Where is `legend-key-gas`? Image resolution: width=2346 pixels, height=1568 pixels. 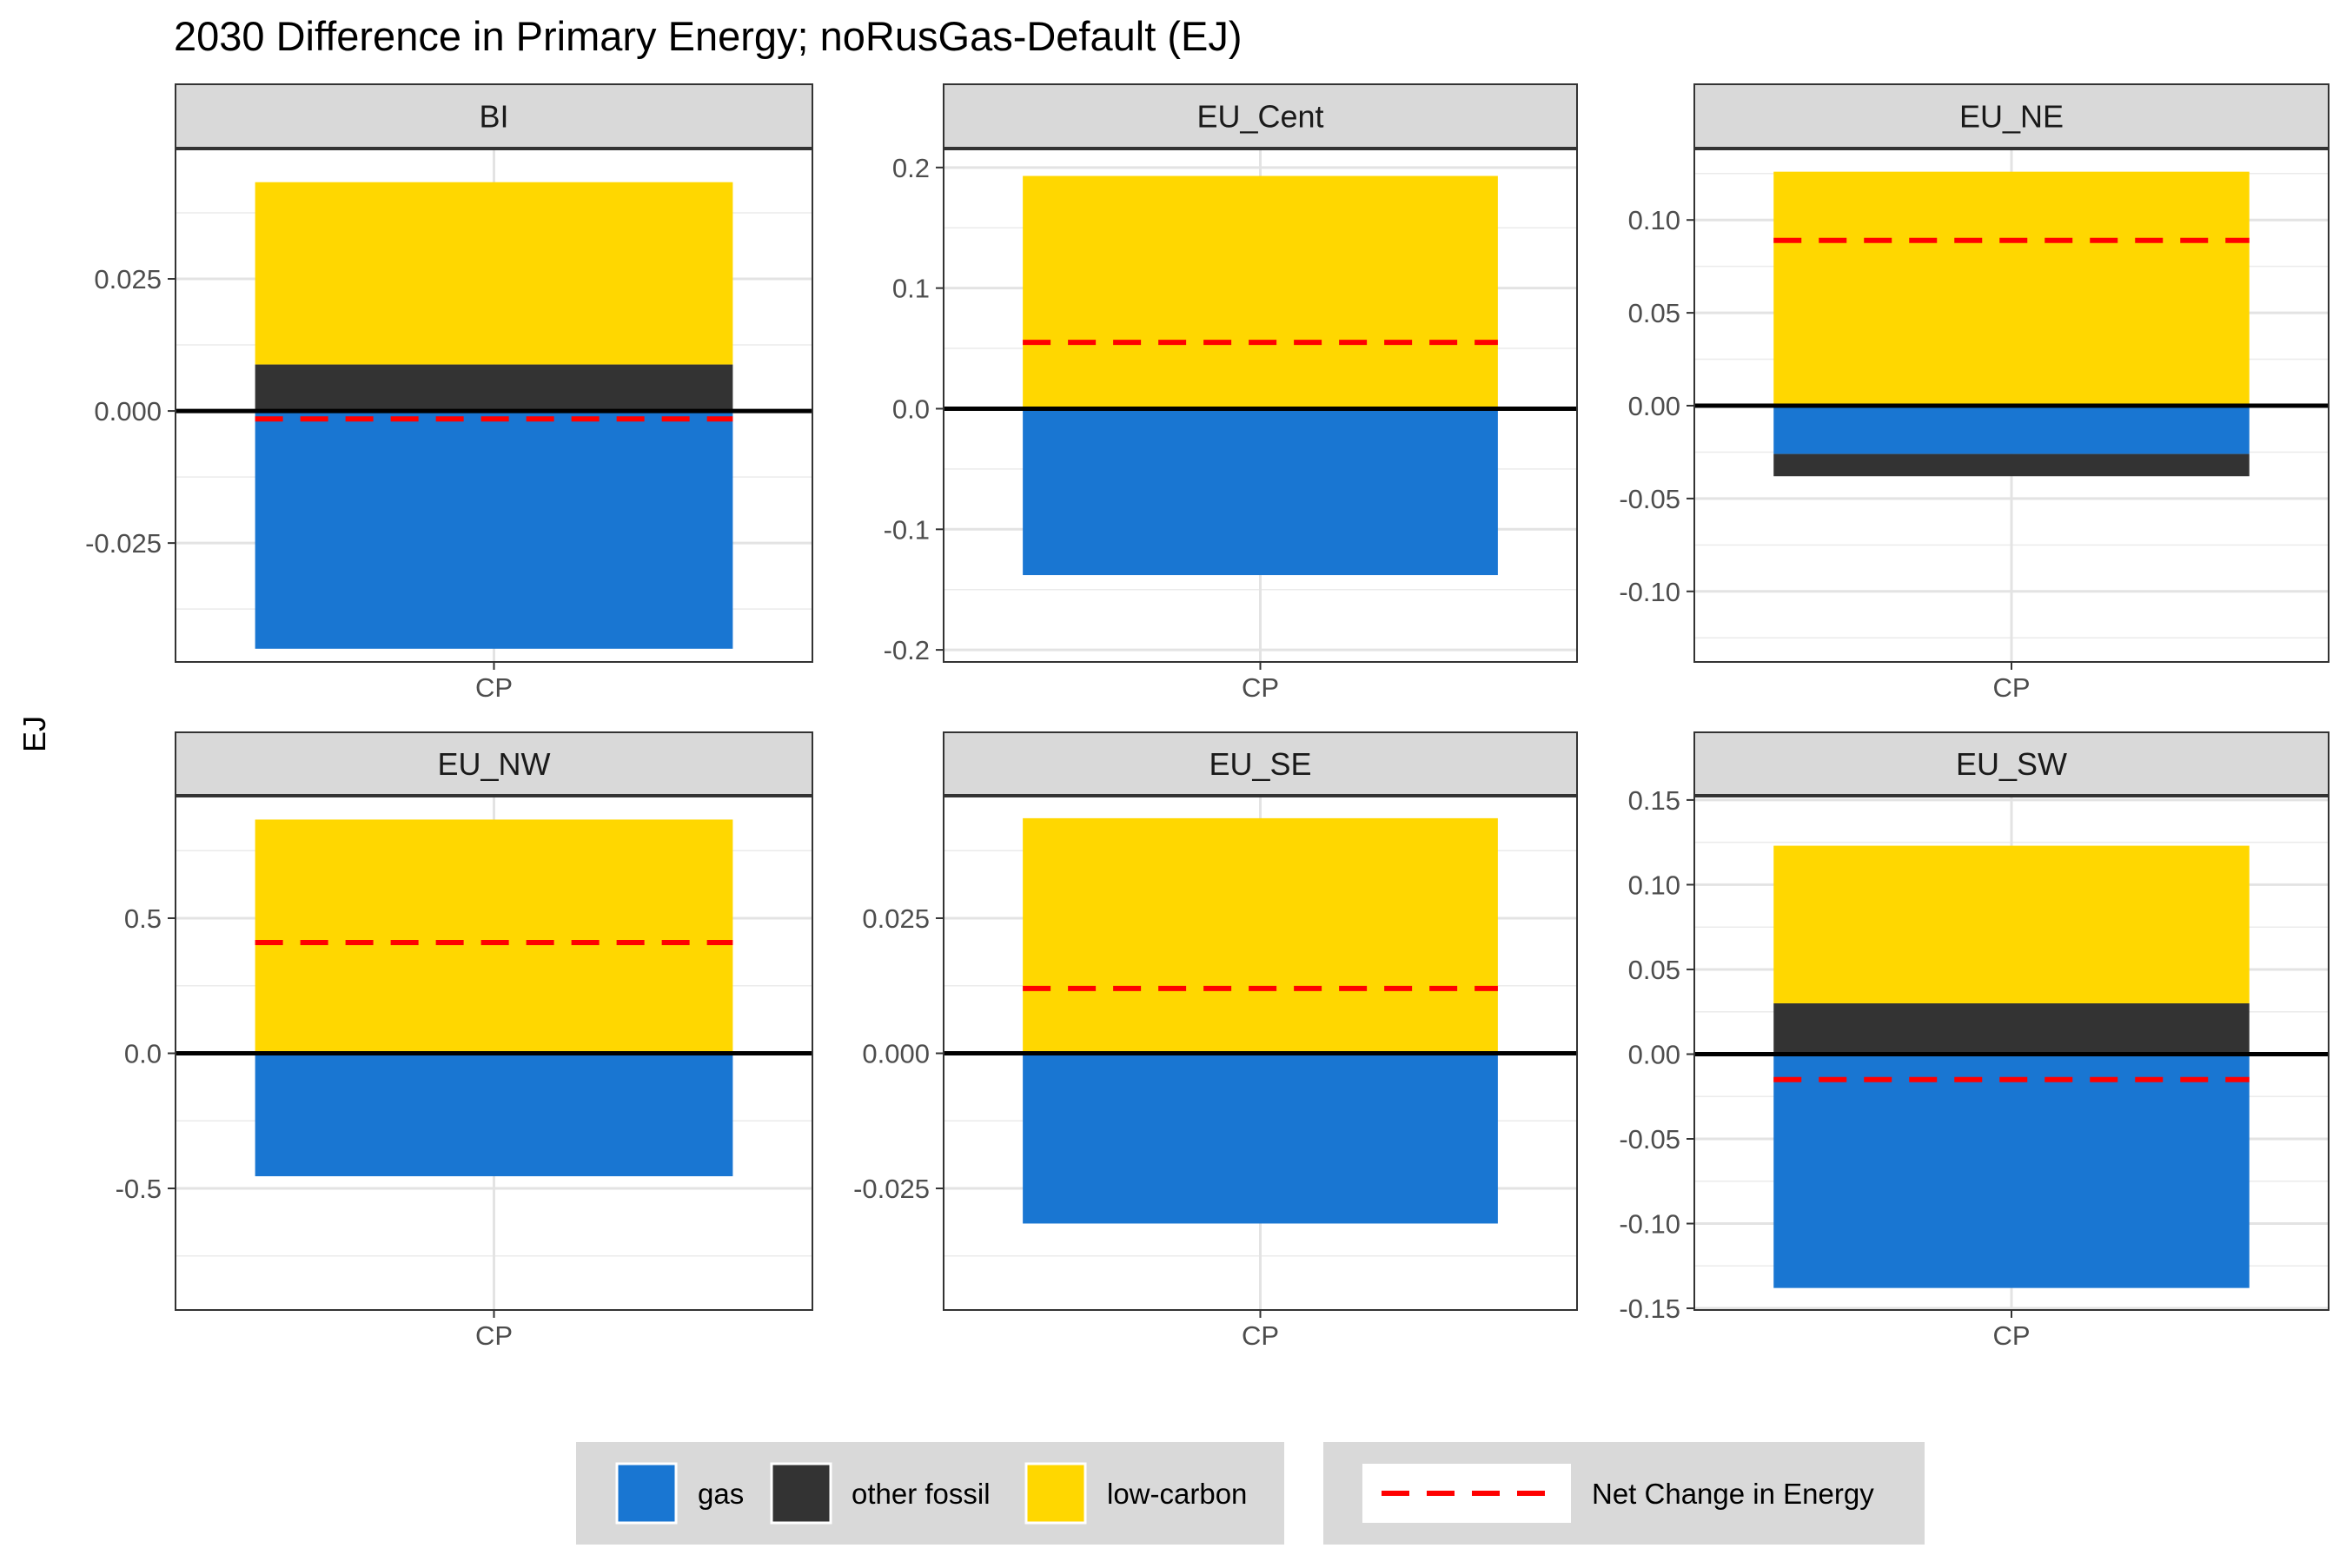
legend-key-gas is located at coordinates (646, 1493).